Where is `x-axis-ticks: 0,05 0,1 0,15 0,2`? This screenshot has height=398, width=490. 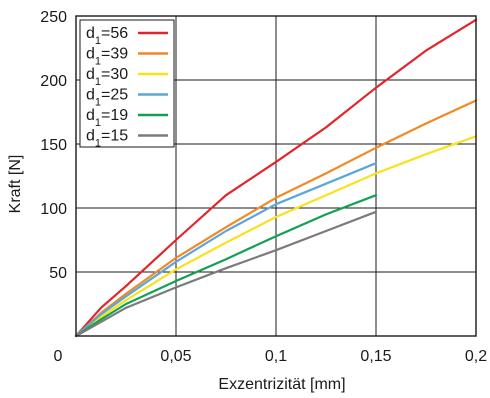
x-axis-ticks: 0,05 0,1 0,15 0,2 is located at coordinates (323, 356).